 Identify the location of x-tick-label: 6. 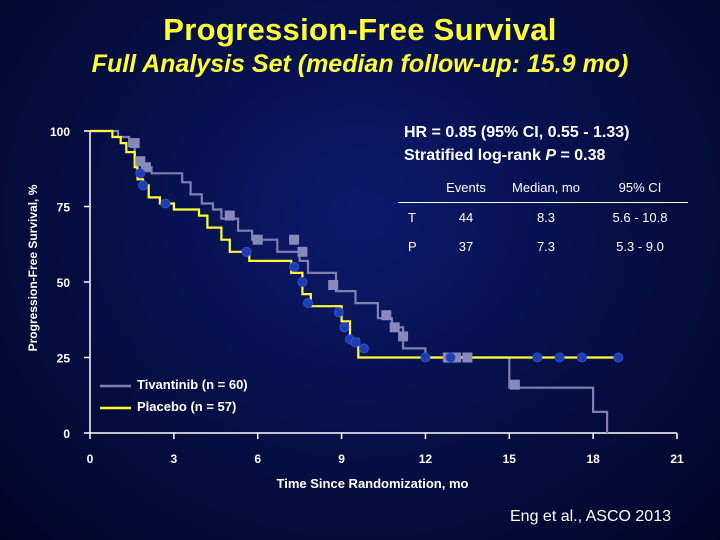
(257, 459).